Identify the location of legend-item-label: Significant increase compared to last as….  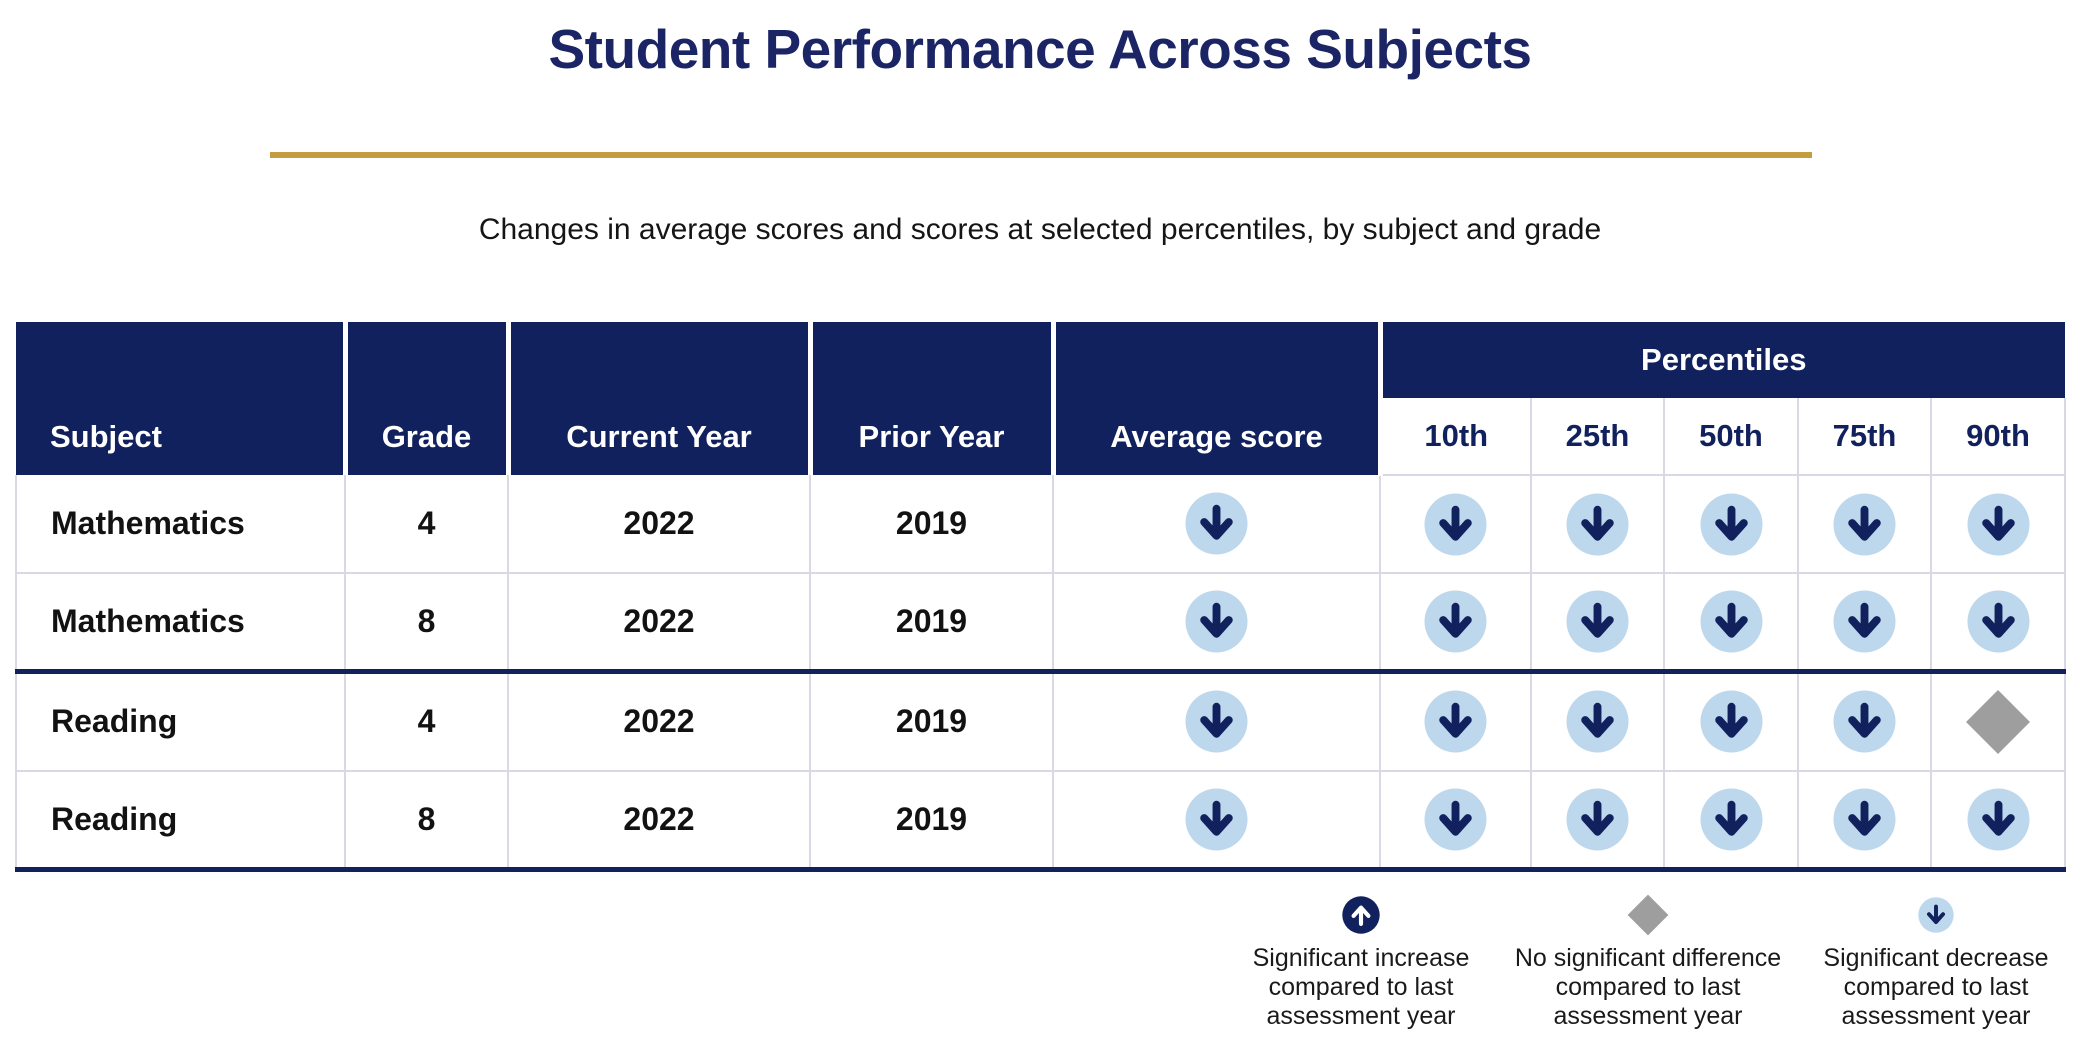
(1361, 987).